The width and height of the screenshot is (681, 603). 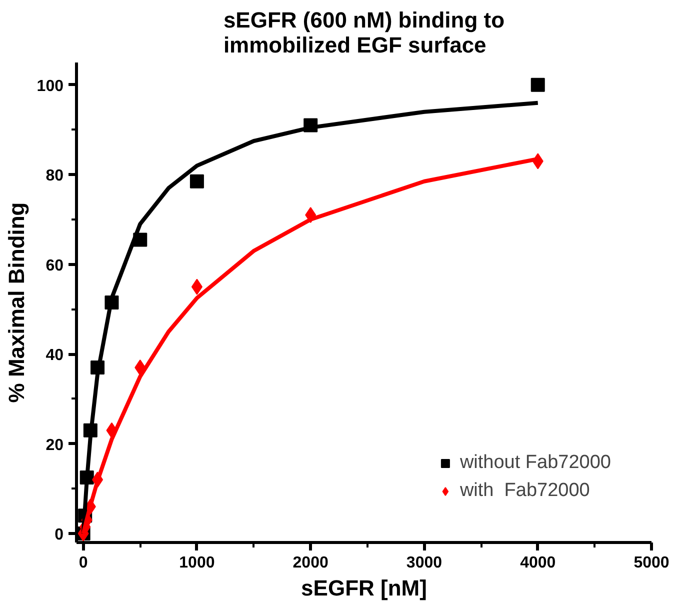 I want to click on chart-title: sEGFR (600 nM) binding to immobilized EGF surface, so click(x=364, y=33).